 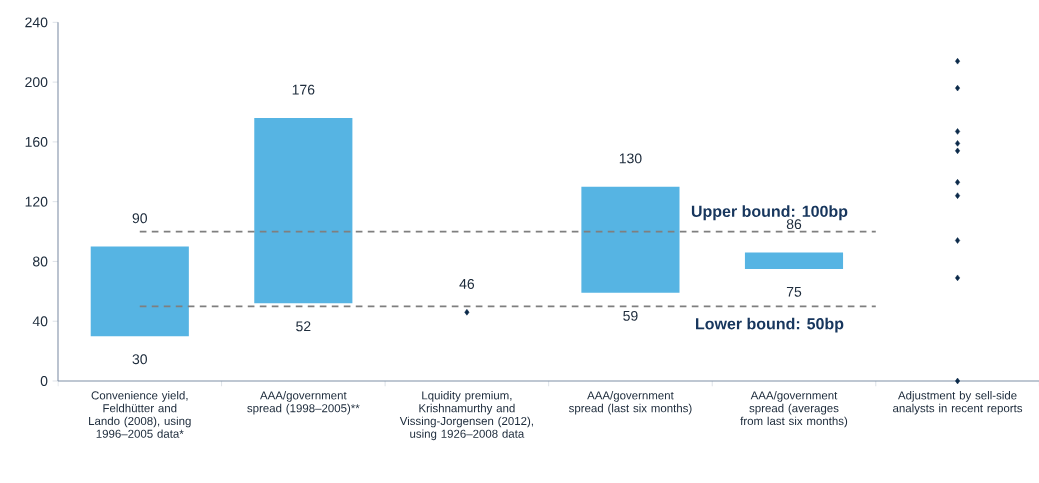 I want to click on x-tick-label: Lquidity premium, Krishnamurthy and Vissing-Jorgensen (2012), using 1926–2008 data, so click(x=466, y=416).